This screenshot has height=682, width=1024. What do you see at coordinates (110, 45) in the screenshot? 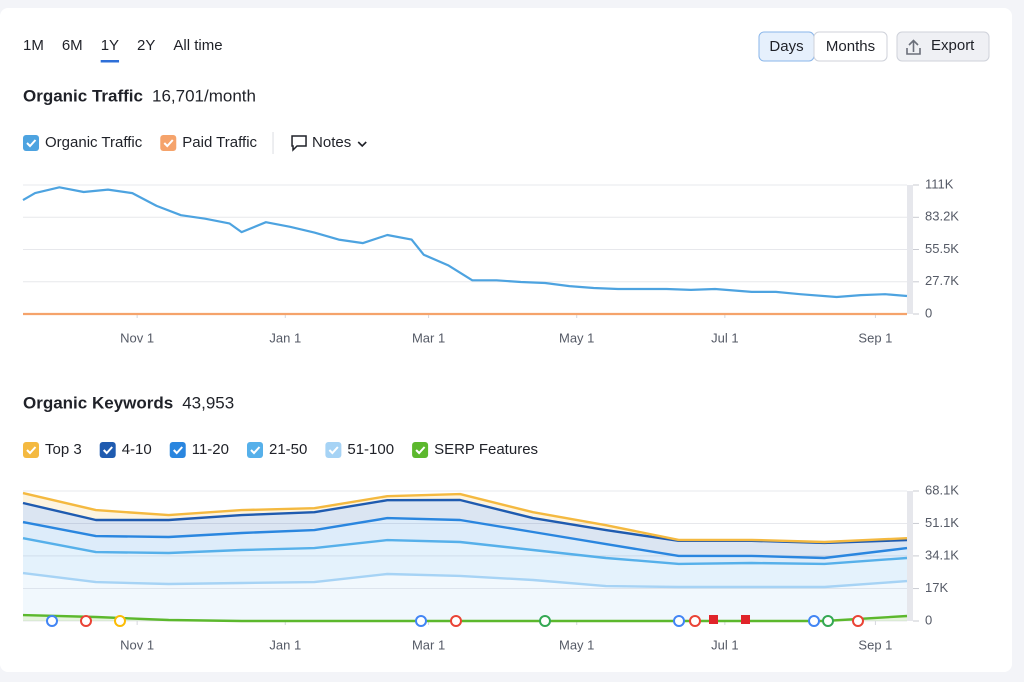
I see `period-tab: 1Y` at bounding box center [110, 45].